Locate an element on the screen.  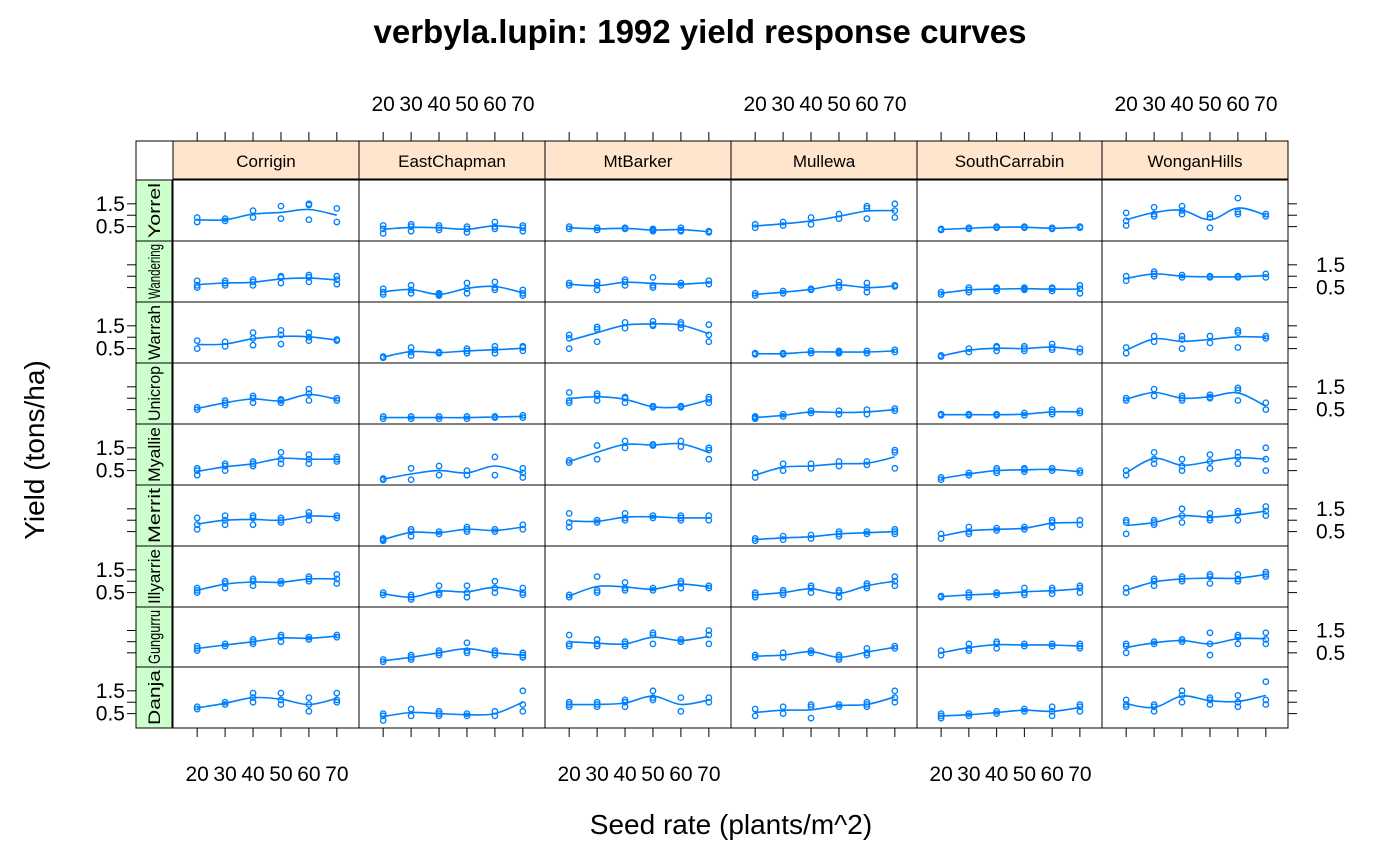
row-strip-yorrel is located at coordinates (154, 210).